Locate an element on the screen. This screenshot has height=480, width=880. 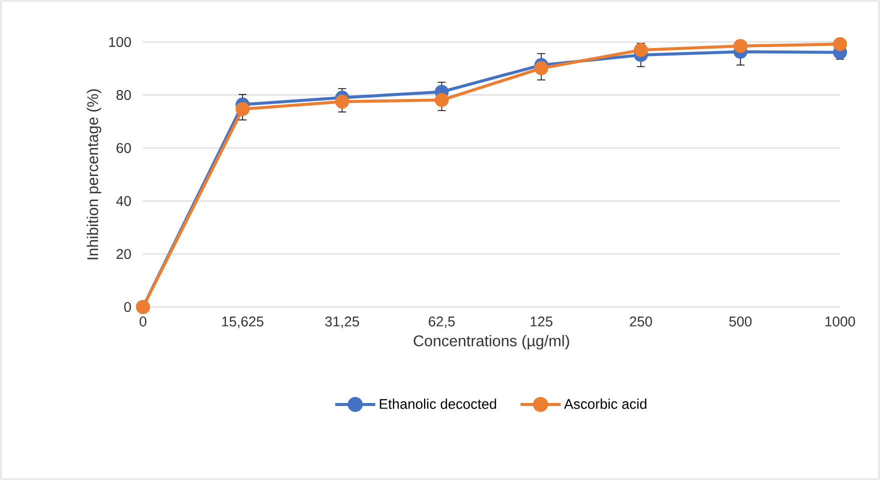
x-tick-label: 62,5 is located at coordinates (441, 322).